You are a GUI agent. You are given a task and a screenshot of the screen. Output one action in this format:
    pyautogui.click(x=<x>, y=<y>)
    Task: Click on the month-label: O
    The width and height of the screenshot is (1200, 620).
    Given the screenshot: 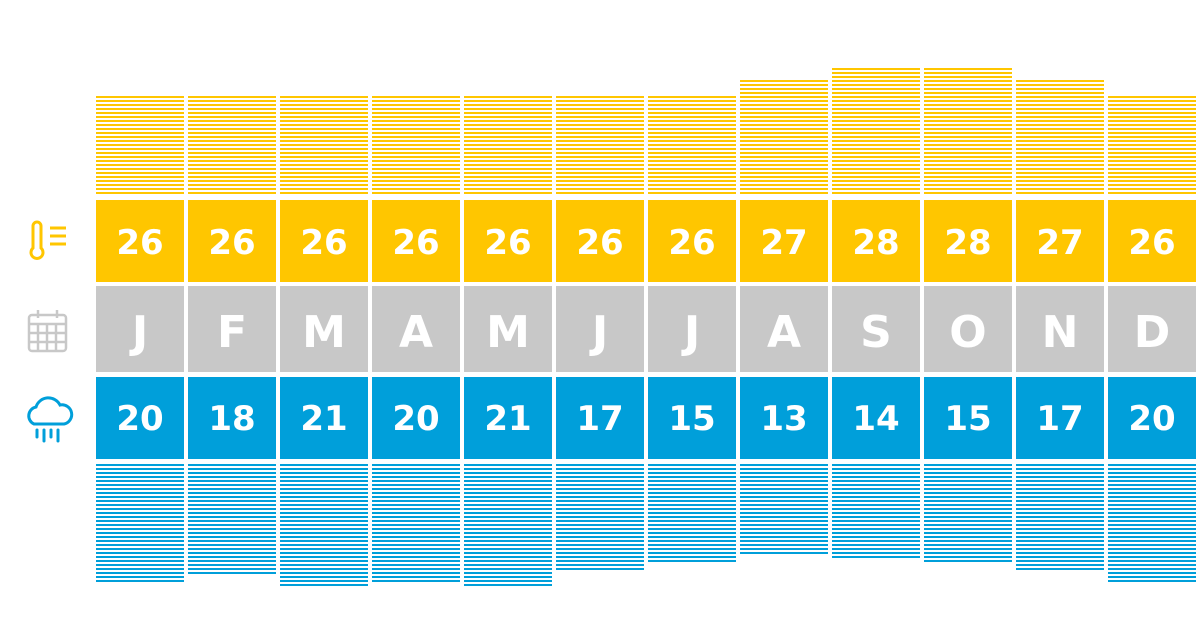 What is the action you would take?
    pyautogui.click(x=967, y=332)
    